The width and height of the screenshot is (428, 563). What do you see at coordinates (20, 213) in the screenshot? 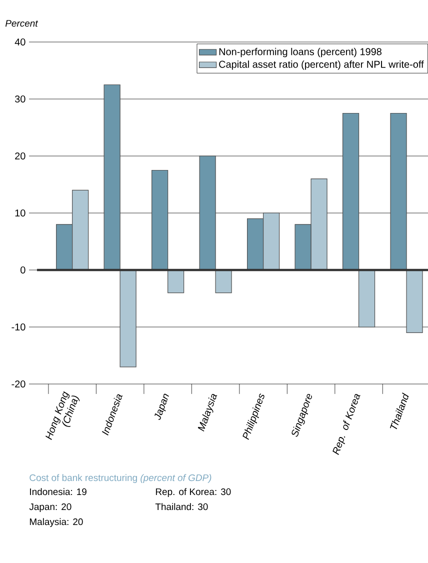
I see `y-tick-label: 10` at bounding box center [20, 213].